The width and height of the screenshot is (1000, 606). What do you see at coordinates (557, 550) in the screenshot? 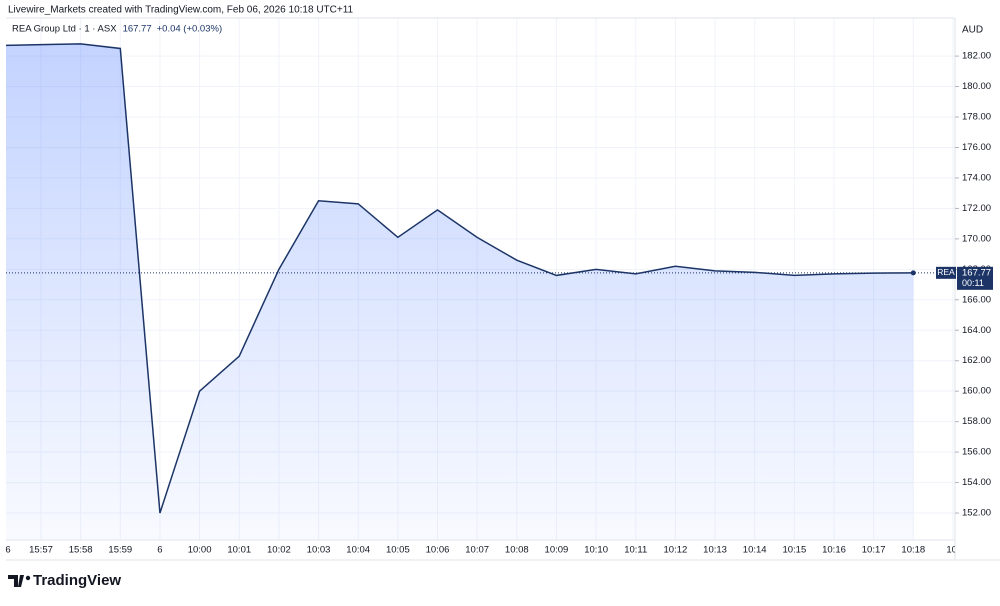
I see `x-tick-label: 10:09` at bounding box center [557, 550].